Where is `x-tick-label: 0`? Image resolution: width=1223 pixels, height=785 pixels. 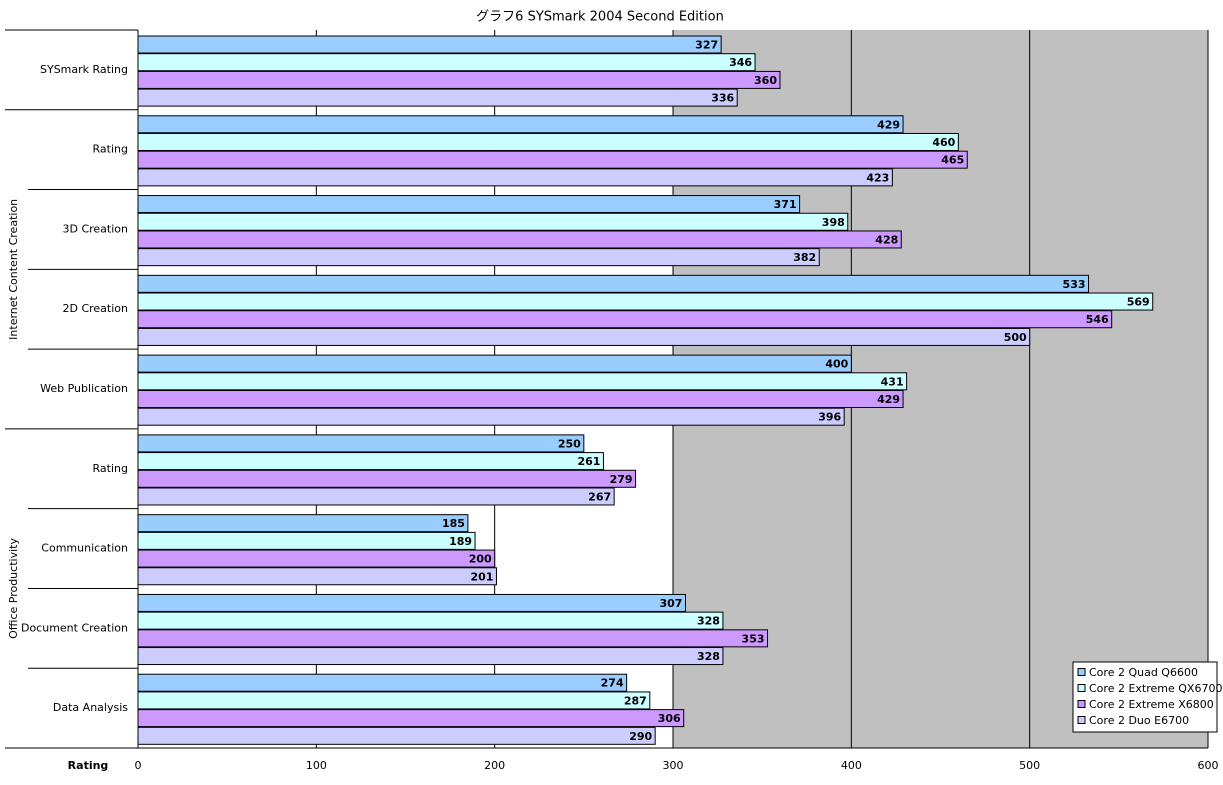 x-tick-label: 0 is located at coordinates (138, 765).